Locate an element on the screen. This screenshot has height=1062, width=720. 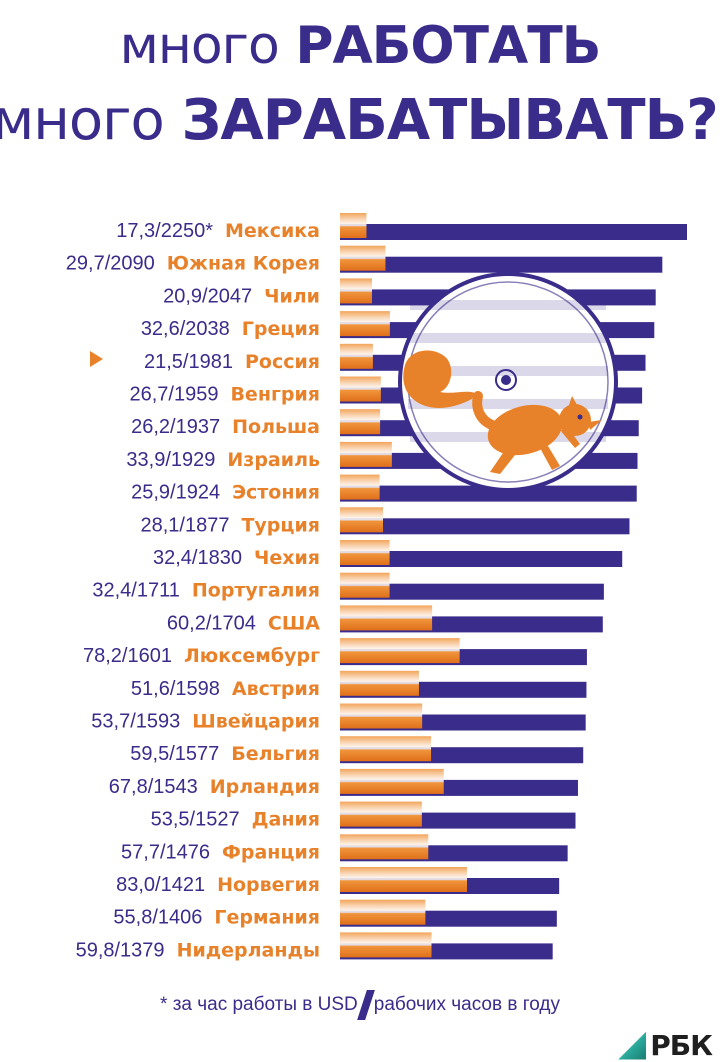
value-label: 67,8/1543 is located at coordinates (153, 787).